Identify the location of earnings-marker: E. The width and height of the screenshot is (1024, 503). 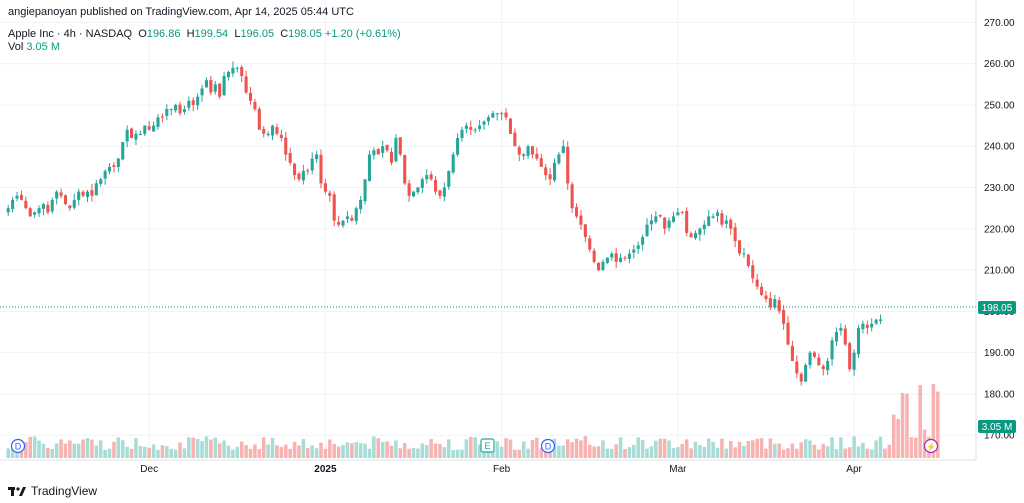
(487, 445).